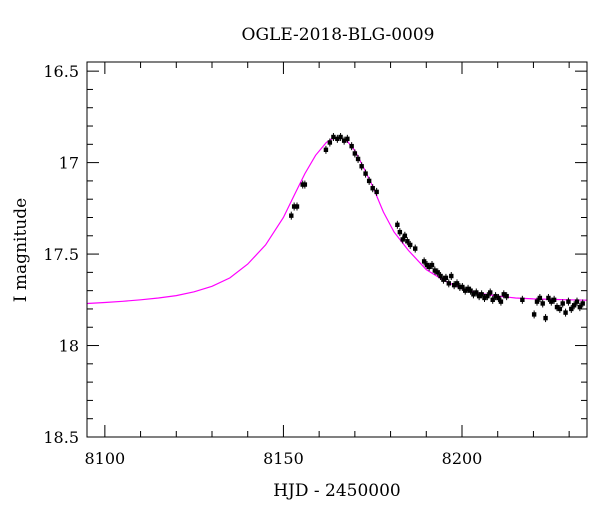  Describe the element at coordinates (69, 163) in the screenshot. I see `y-tick-label: 17` at that location.